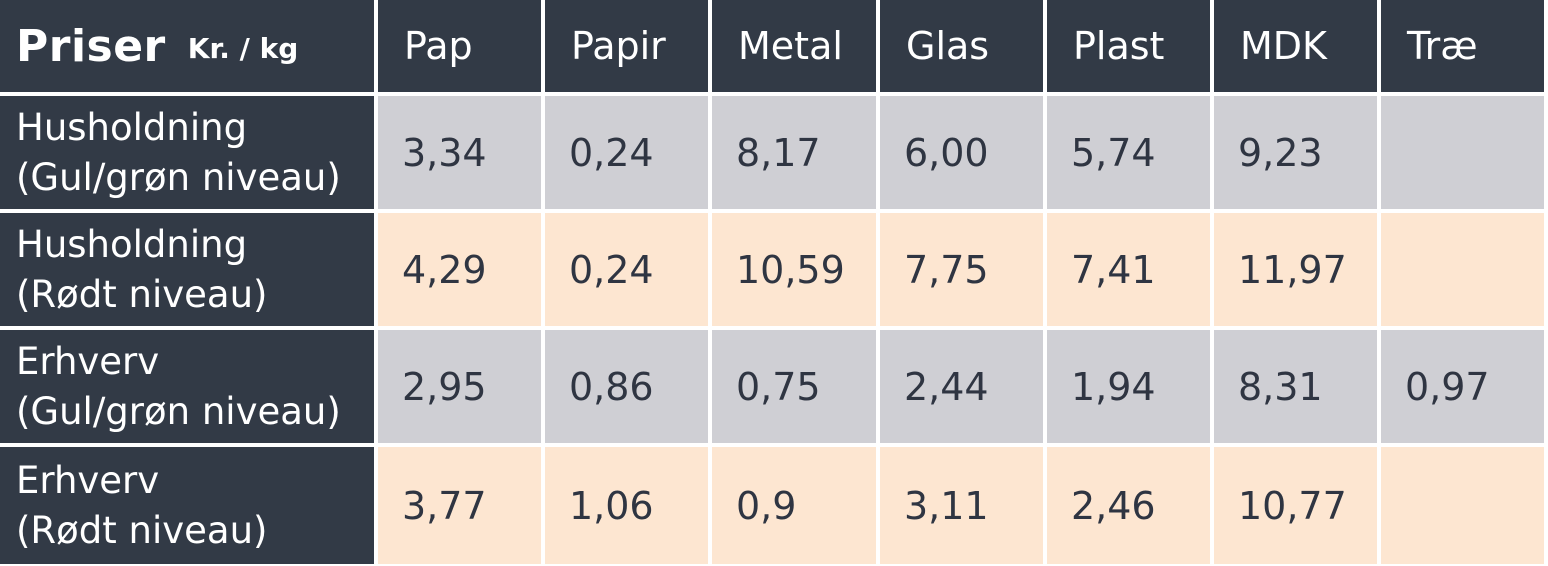 This screenshot has width=1548, height=566. What do you see at coordinates (961, 152) in the screenshot?
I see `table-cell: 6,00` at bounding box center [961, 152].